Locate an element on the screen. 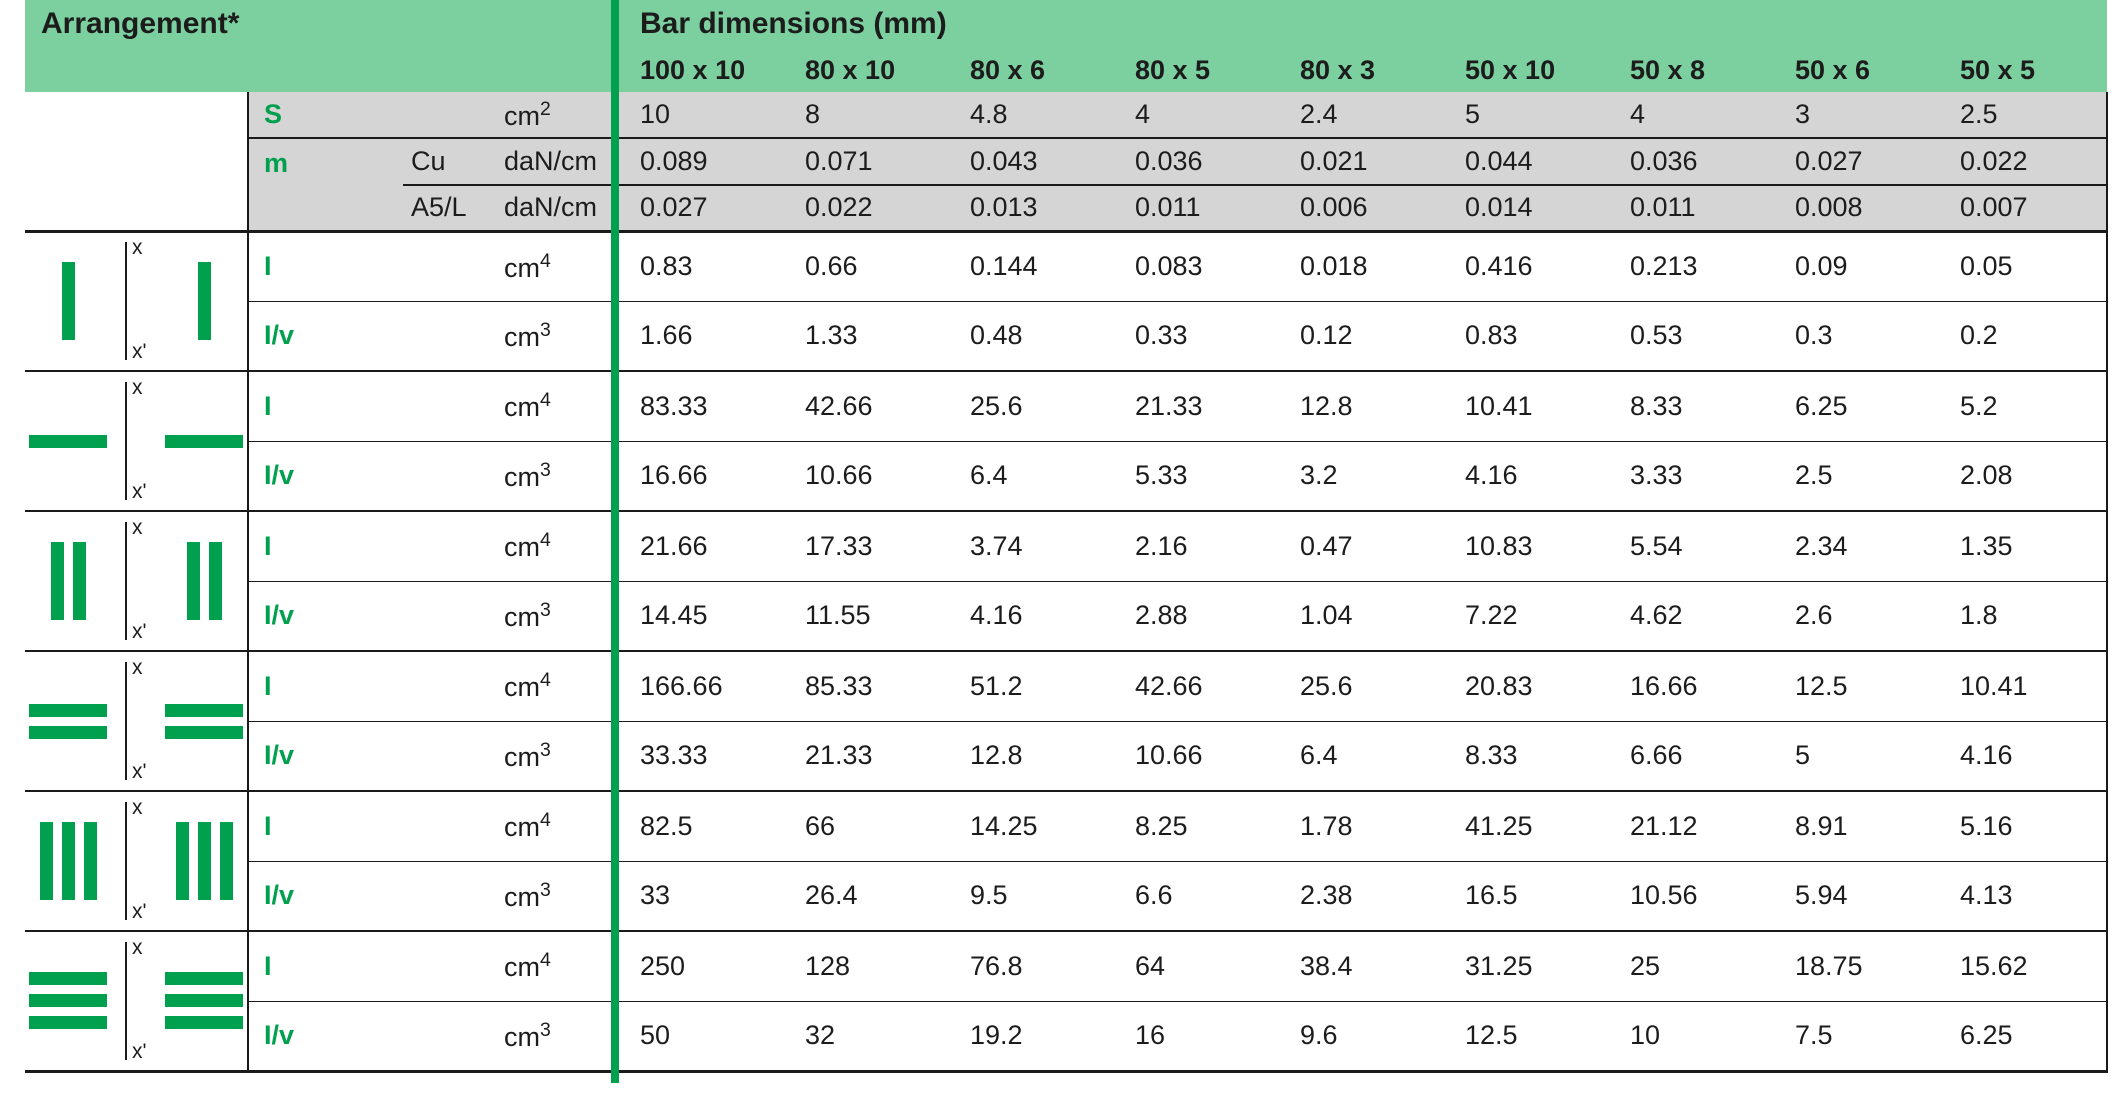  value-cell: 33 is located at coordinates (708, 896).